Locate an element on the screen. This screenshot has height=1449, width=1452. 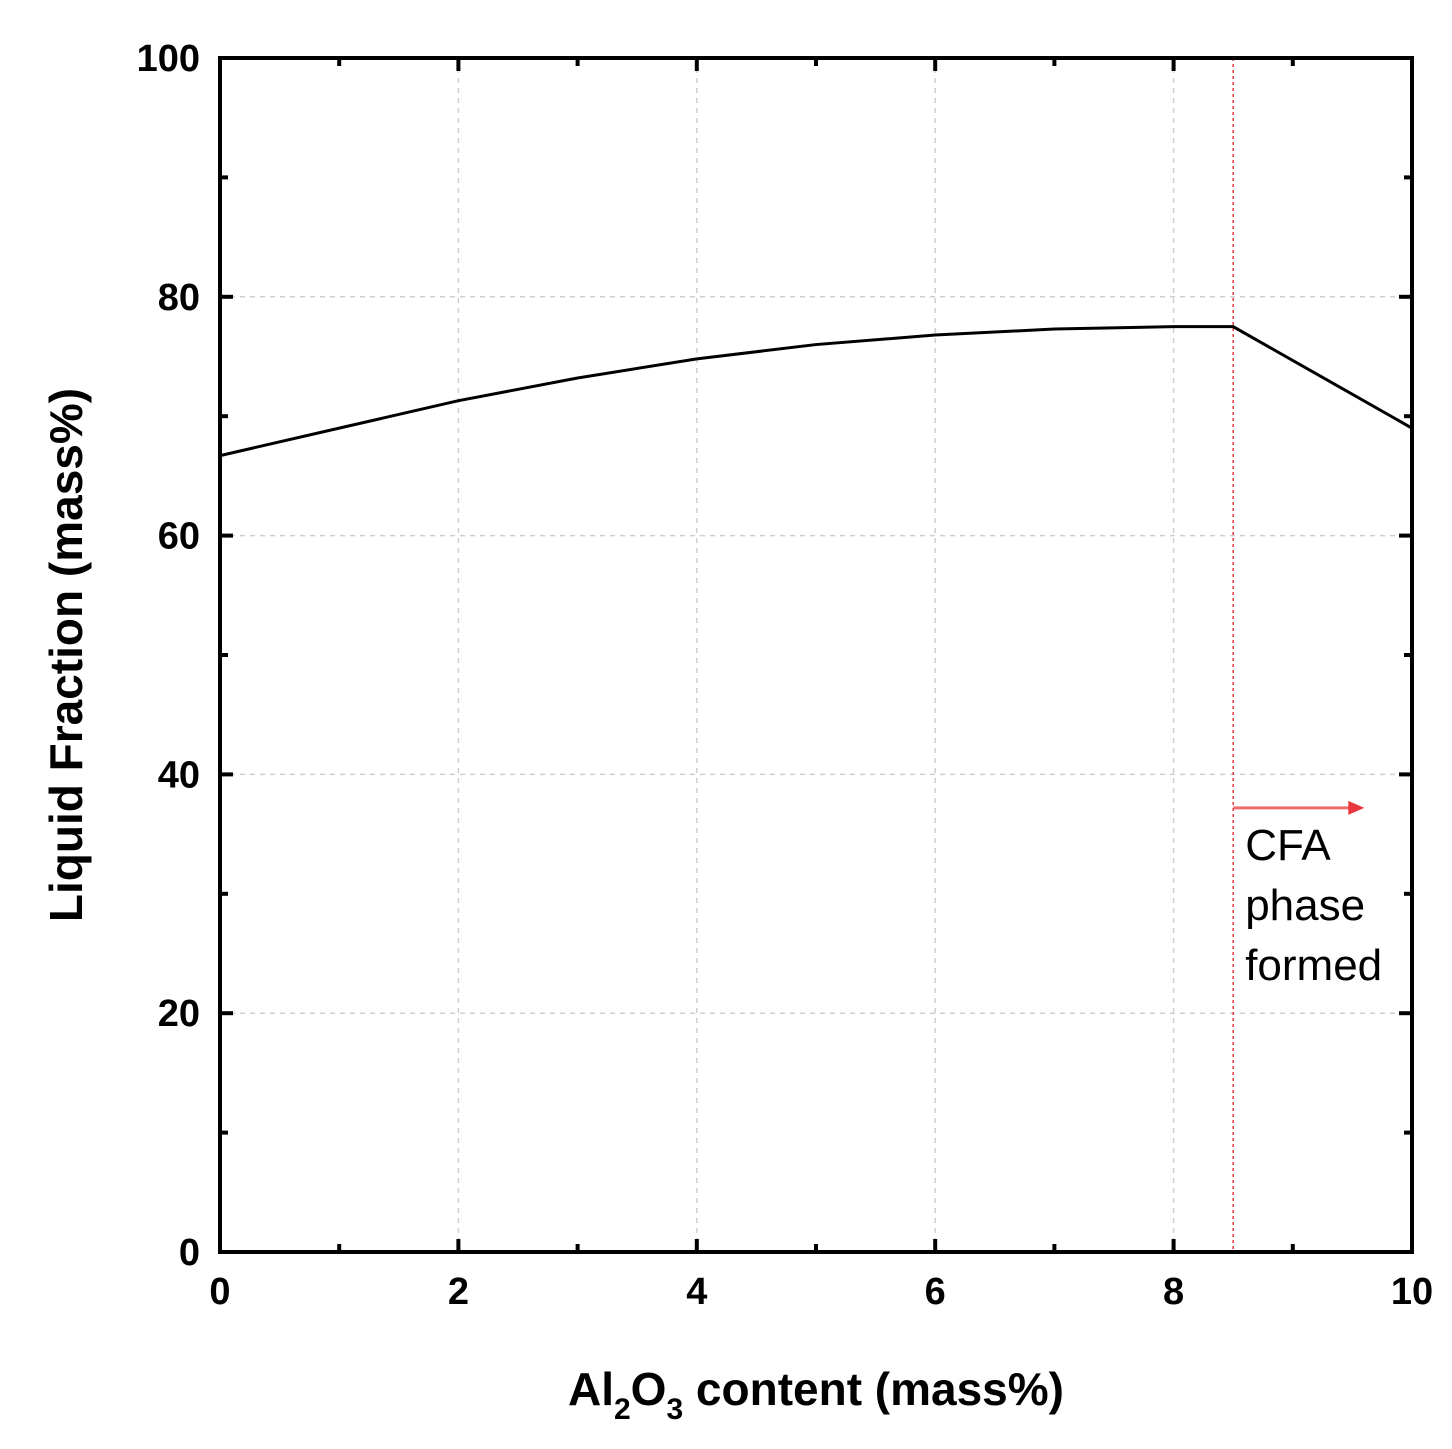
cfa-annotation-line: phase is located at coordinates (1305, 905).